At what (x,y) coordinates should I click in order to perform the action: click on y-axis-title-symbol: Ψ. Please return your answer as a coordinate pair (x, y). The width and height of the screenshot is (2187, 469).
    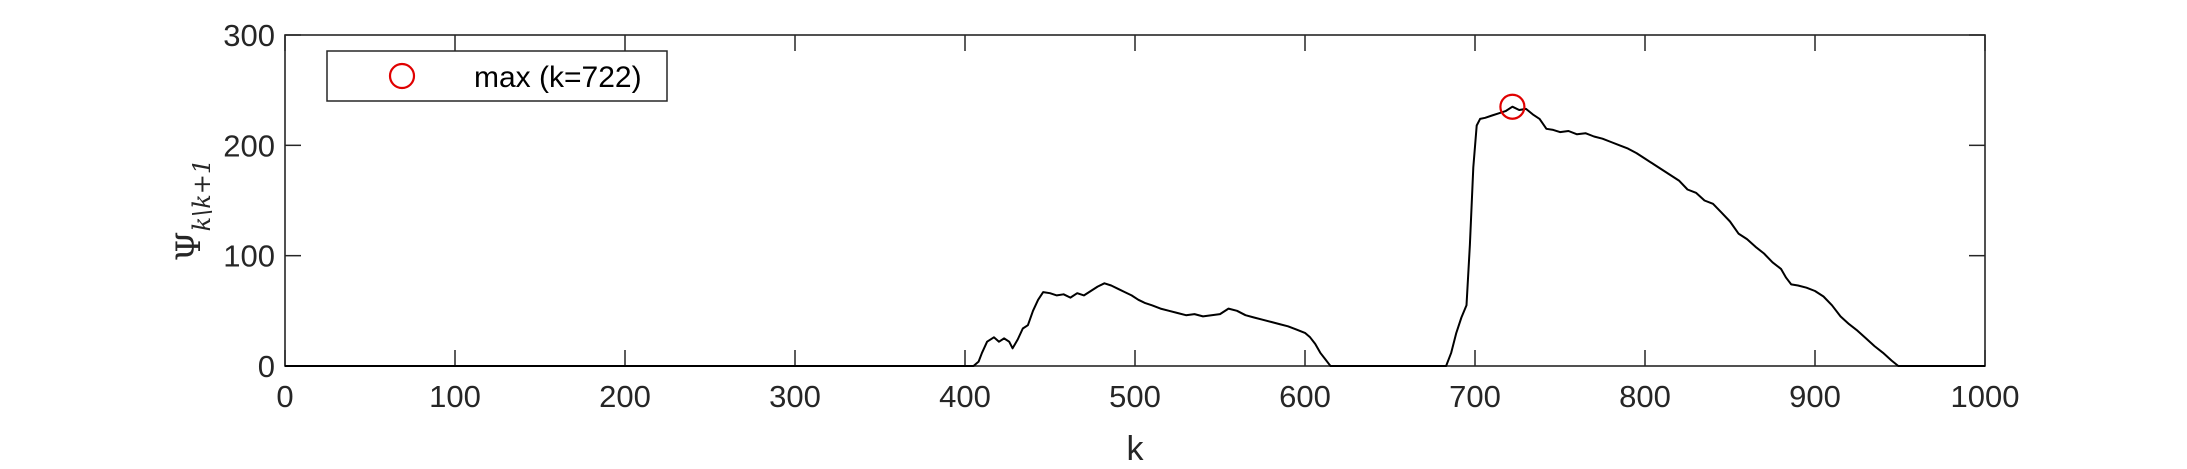
    Looking at the image, I should click on (189, 246).